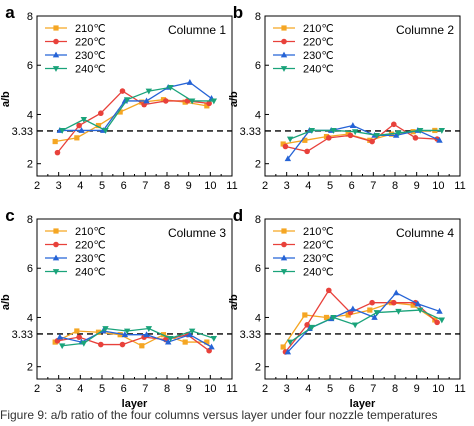 This screenshot has width=474, height=426. I want to click on legend-label: 210℃, so click(90, 29).